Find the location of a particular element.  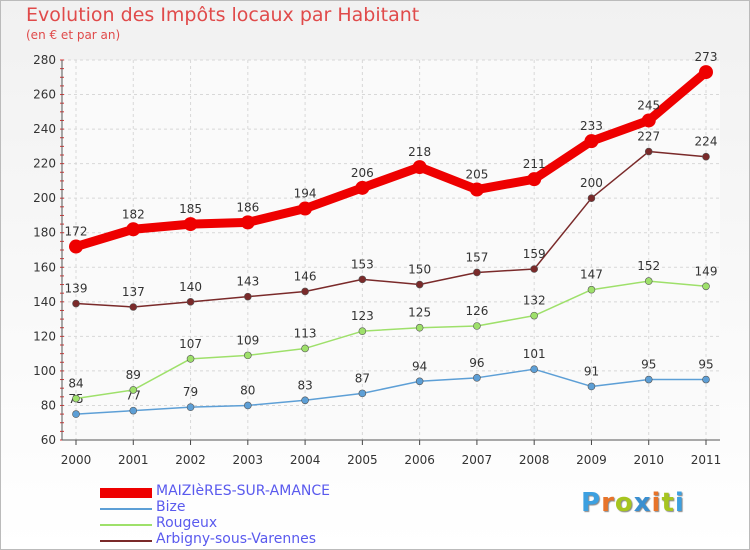

y-tick-label: 280 is located at coordinates (44, 60).